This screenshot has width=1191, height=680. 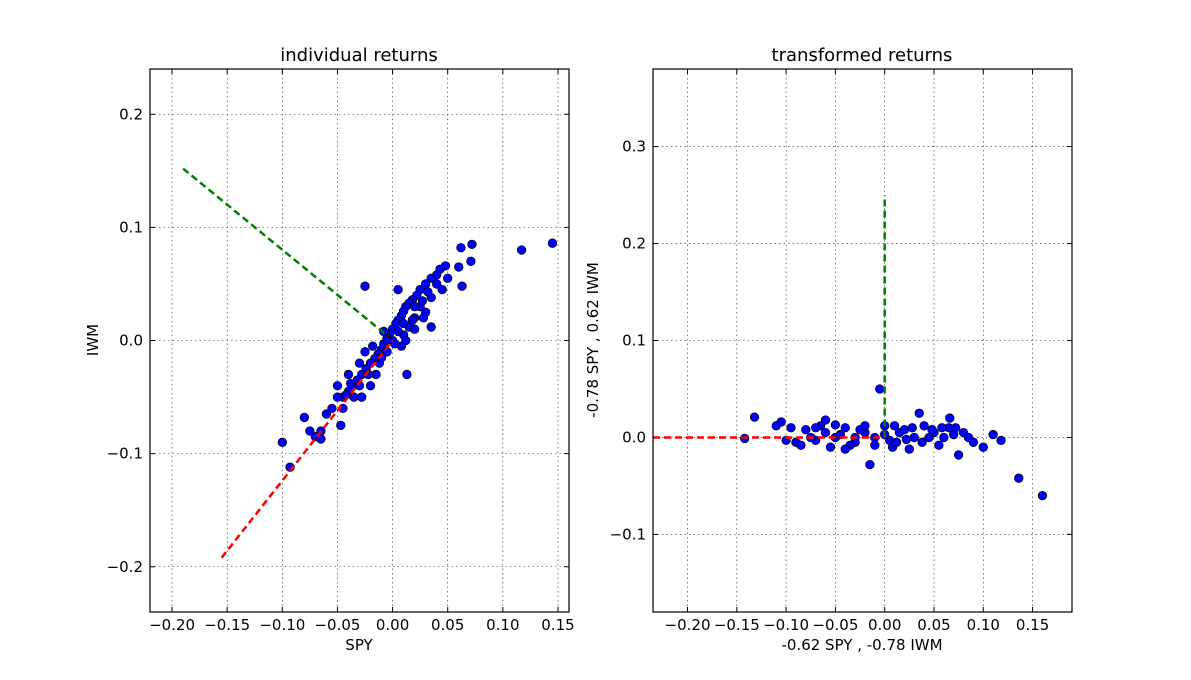 What do you see at coordinates (933, 625) in the screenshot?
I see `x-tick-label: 0.05` at bounding box center [933, 625].